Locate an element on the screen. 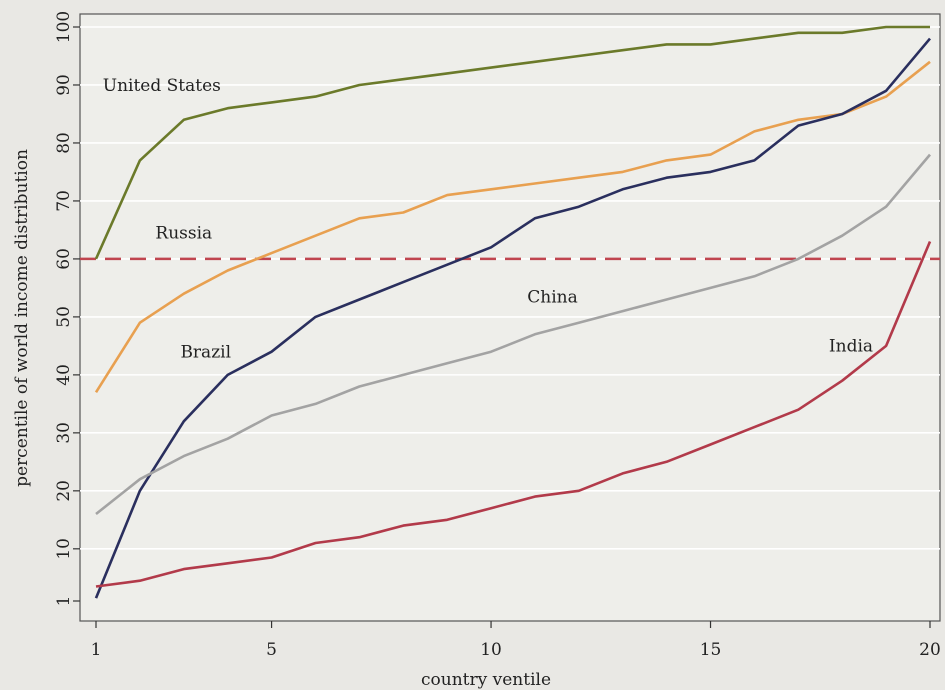 This screenshot has height=690, width=945. x-tick-label: 10 is located at coordinates (491, 650).